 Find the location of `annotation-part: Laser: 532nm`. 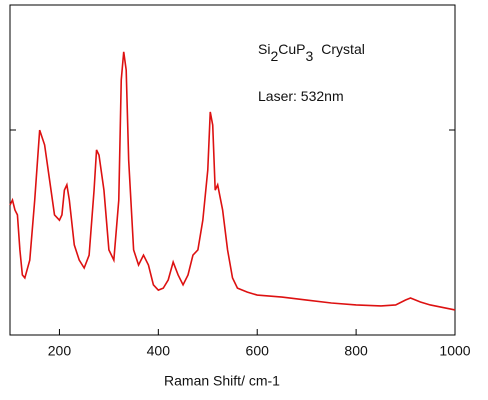

annotation-part: Laser: 532nm is located at coordinates (301, 96).